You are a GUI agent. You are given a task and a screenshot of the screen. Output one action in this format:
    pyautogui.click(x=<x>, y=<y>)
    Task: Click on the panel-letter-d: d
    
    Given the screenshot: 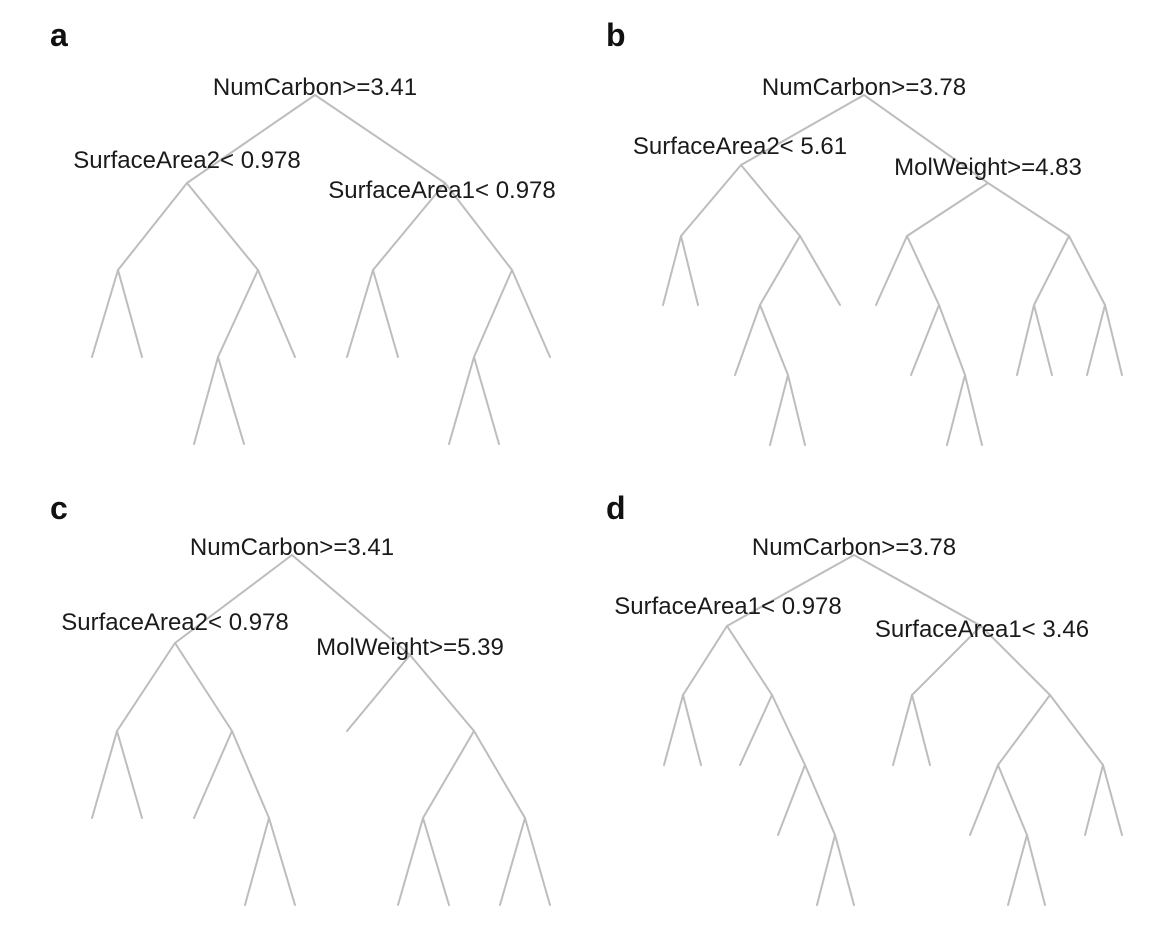 What is the action you would take?
    pyautogui.click(x=616, y=508)
    